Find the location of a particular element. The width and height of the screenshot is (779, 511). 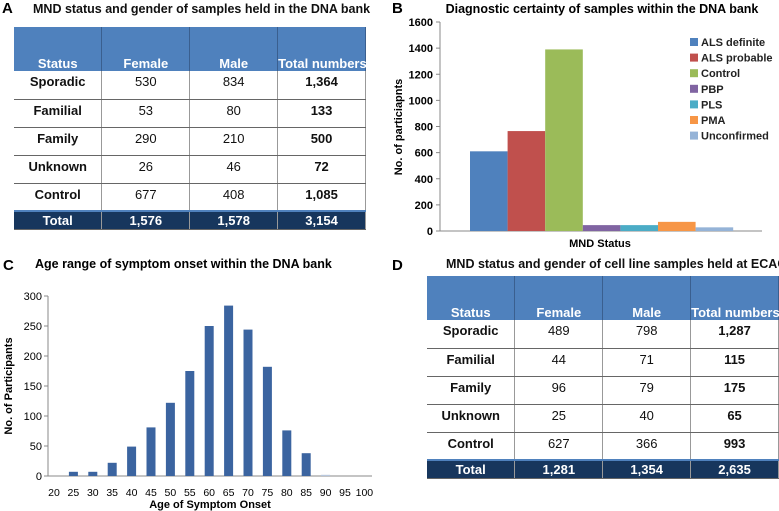

x-tick-label: 55 is located at coordinates (190, 493).